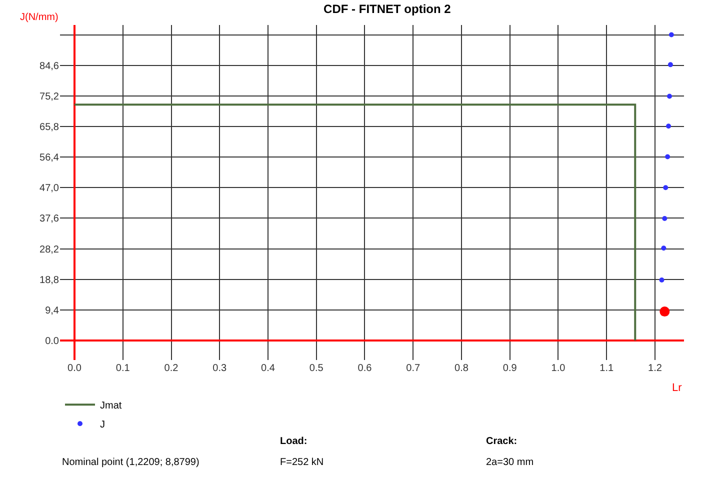 The height and width of the screenshot is (478, 704). What do you see at coordinates (50, 219) in the screenshot?
I see `y-tick-label: 37,6` at bounding box center [50, 219].